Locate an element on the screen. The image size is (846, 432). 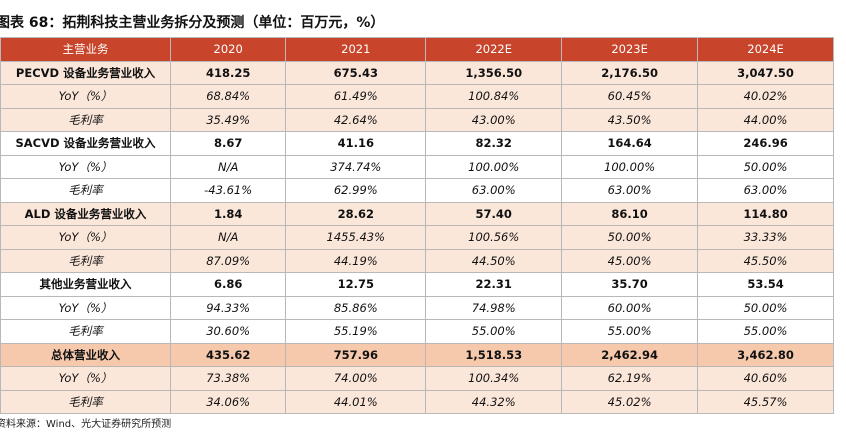
cell: 435.62 is located at coordinates (228, 354).